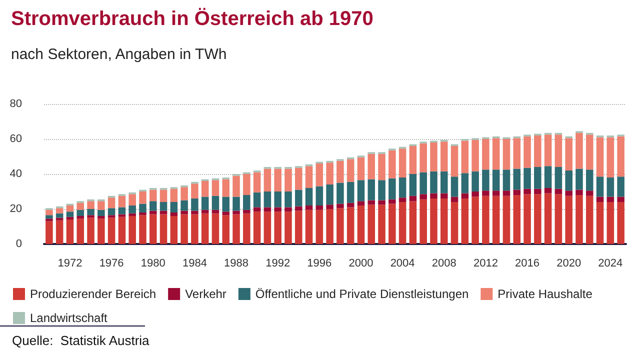 This screenshot has height=360, width=640. I want to click on source-note: Quelle: Statistik Austria, so click(81, 340).